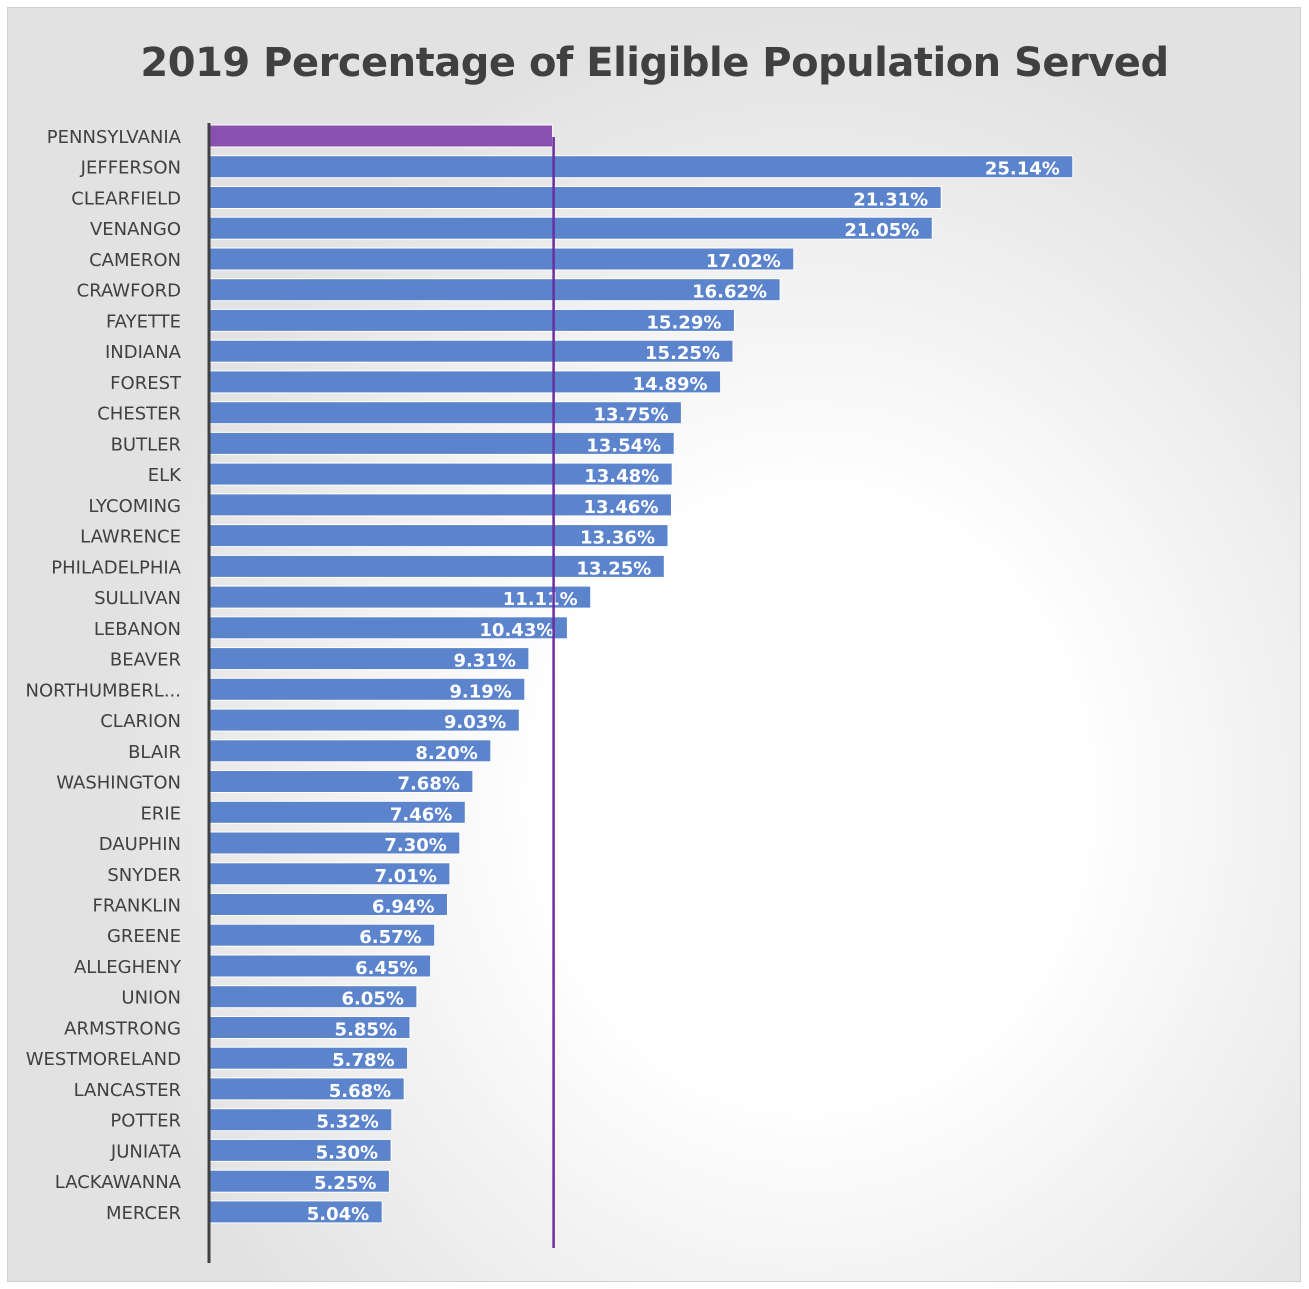 Image resolution: width=1309 pixels, height=1289 pixels. Describe the element at coordinates (136, 906) in the screenshot. I see `category-label: FRANKLIN` at that location.